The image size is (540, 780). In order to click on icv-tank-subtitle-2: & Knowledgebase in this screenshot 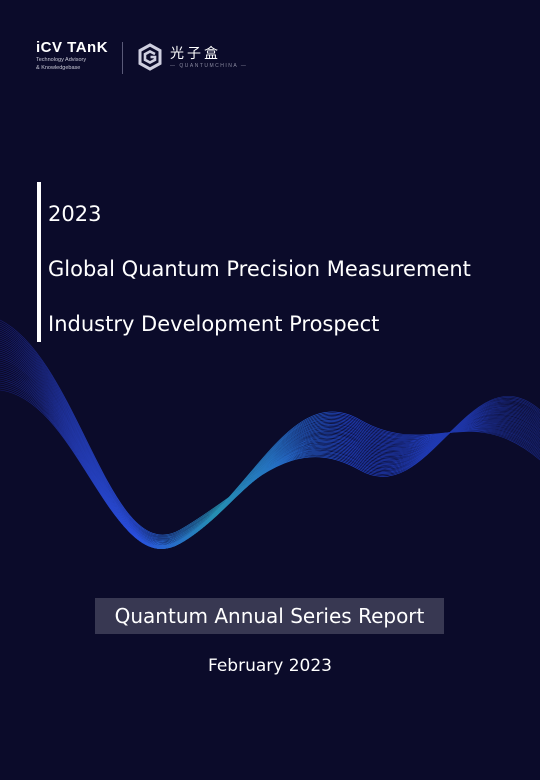, I will do `click(58, 68)`.